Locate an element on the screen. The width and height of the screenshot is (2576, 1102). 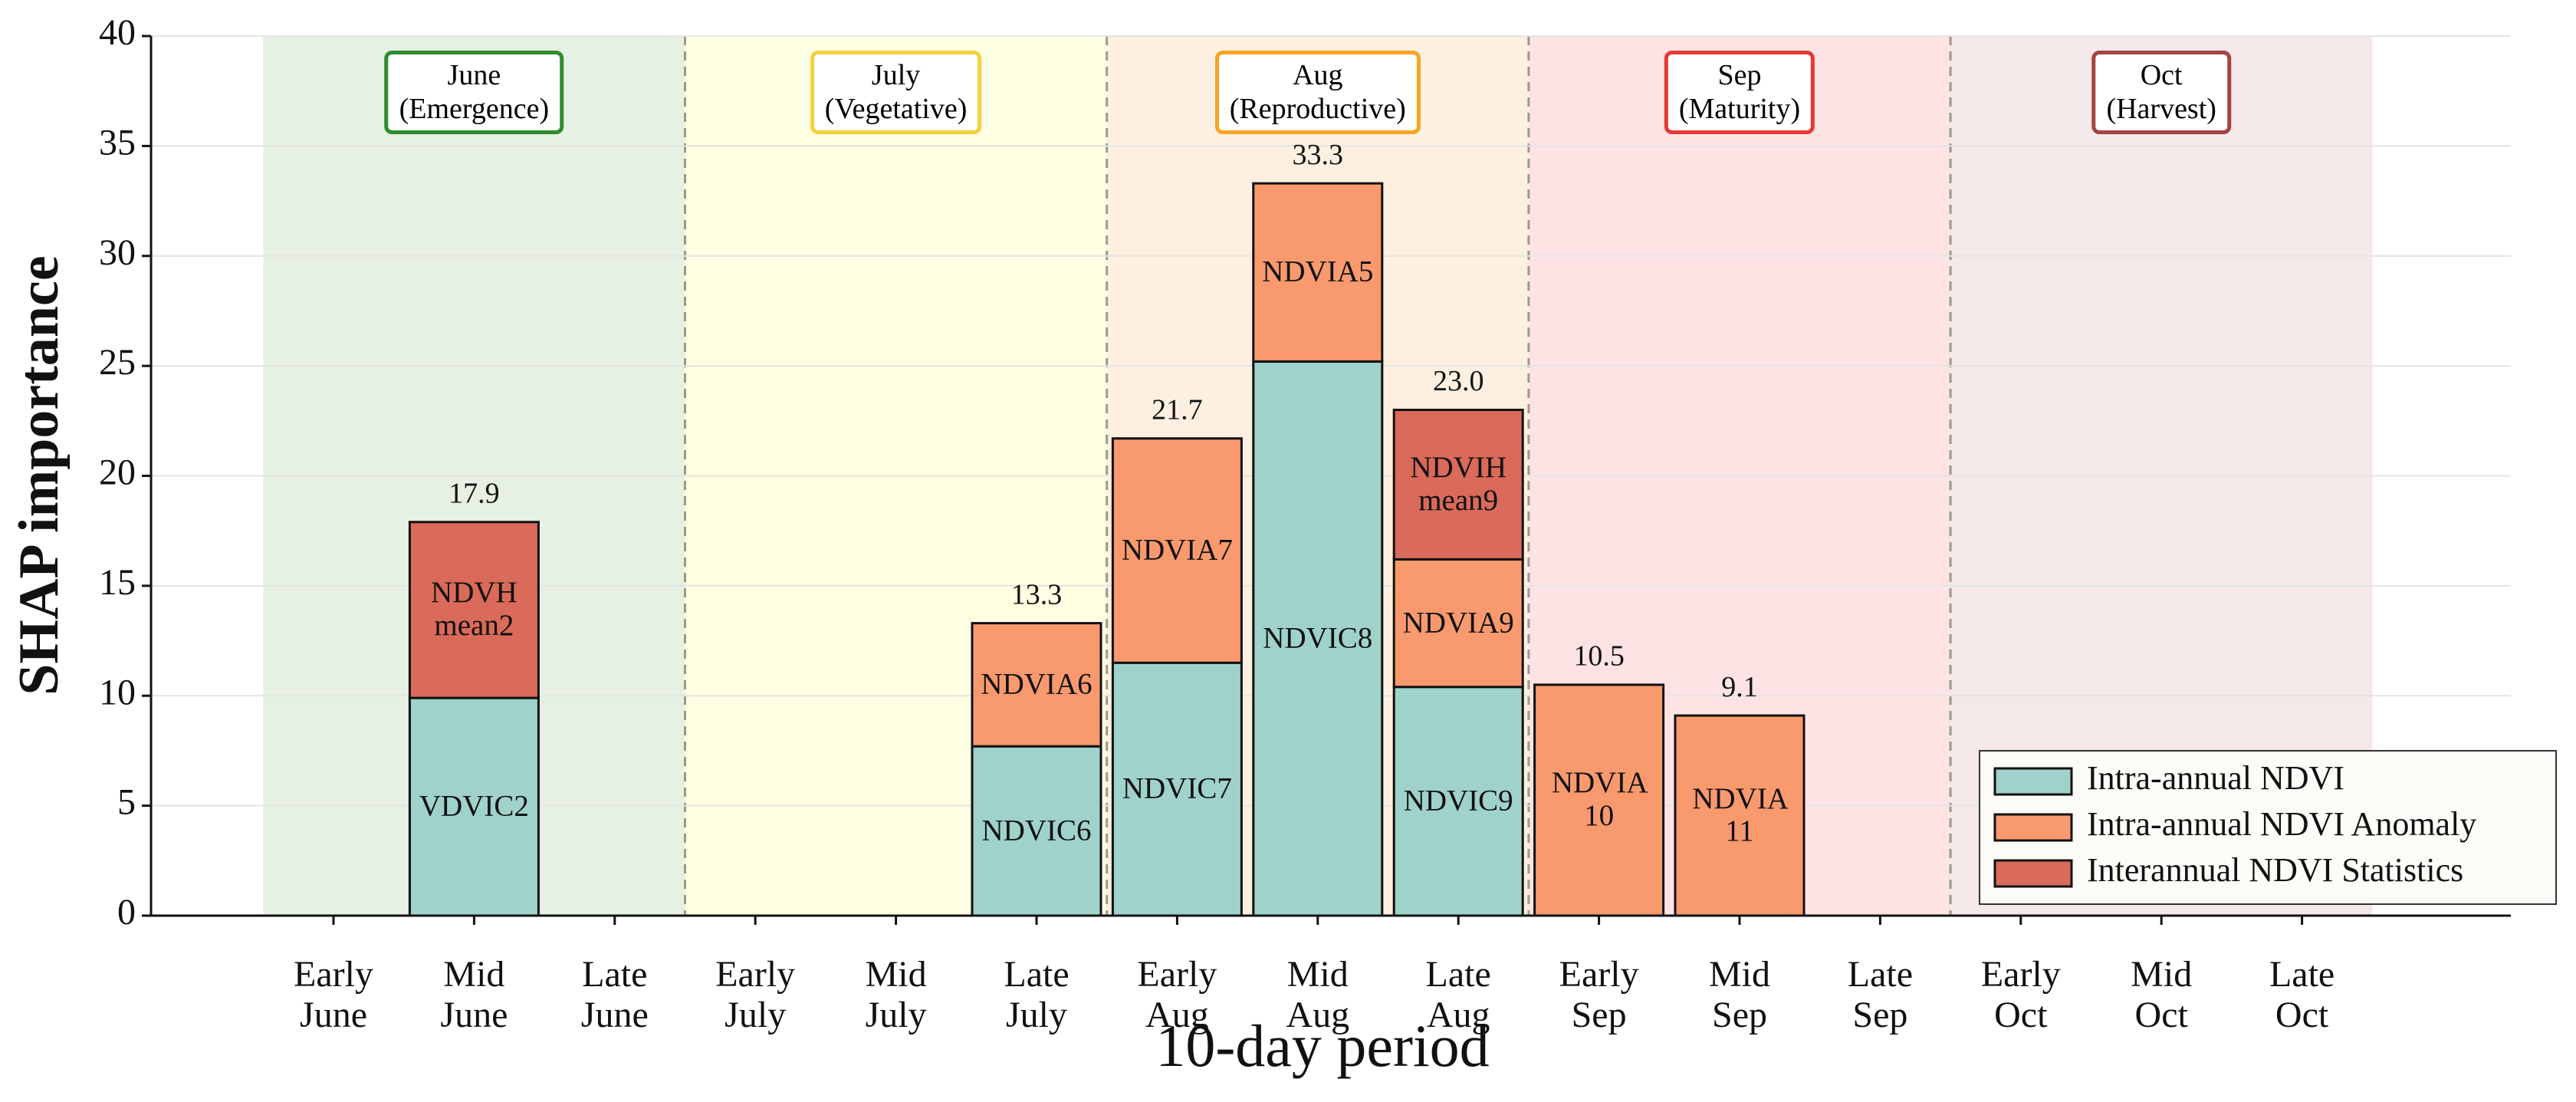
phase-name: July is located at coordinates (896, 75).